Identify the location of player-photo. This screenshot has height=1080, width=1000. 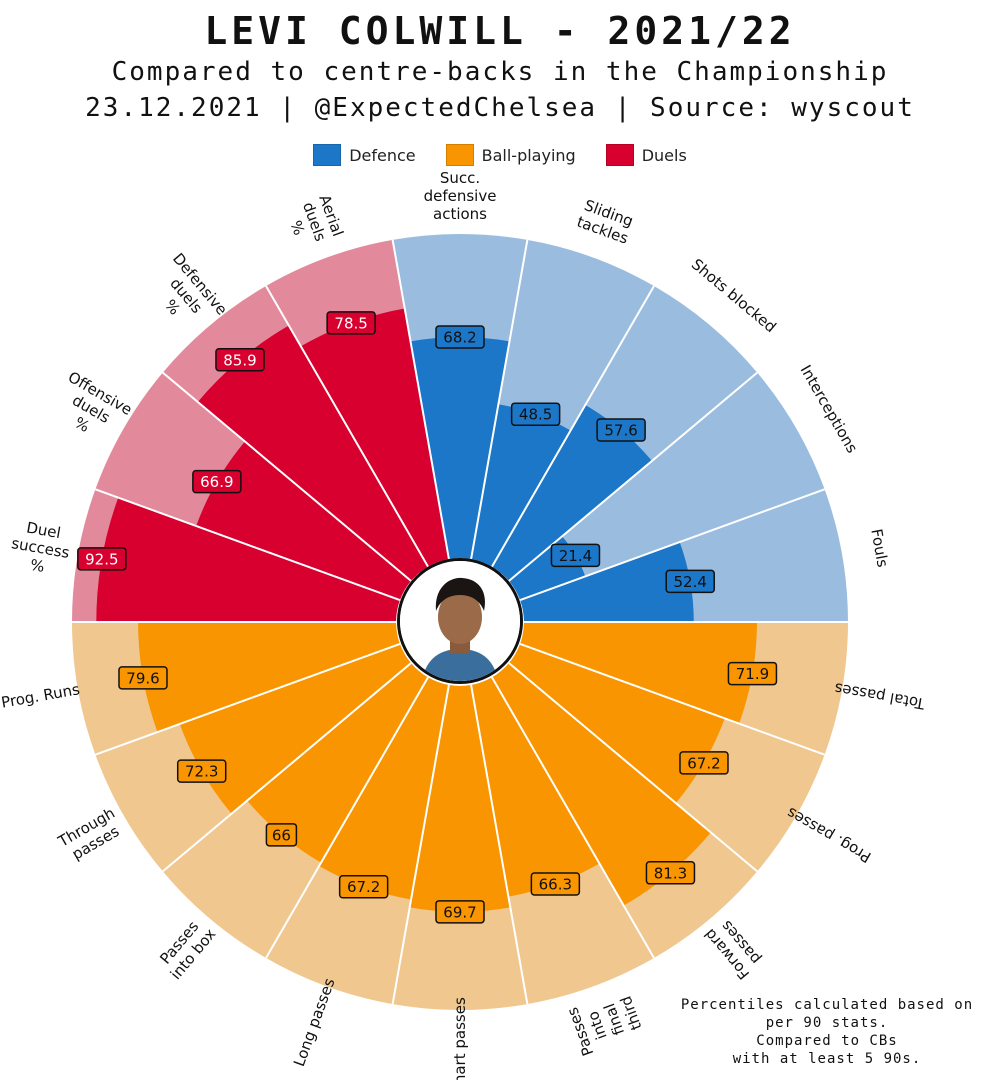
(460, 621).